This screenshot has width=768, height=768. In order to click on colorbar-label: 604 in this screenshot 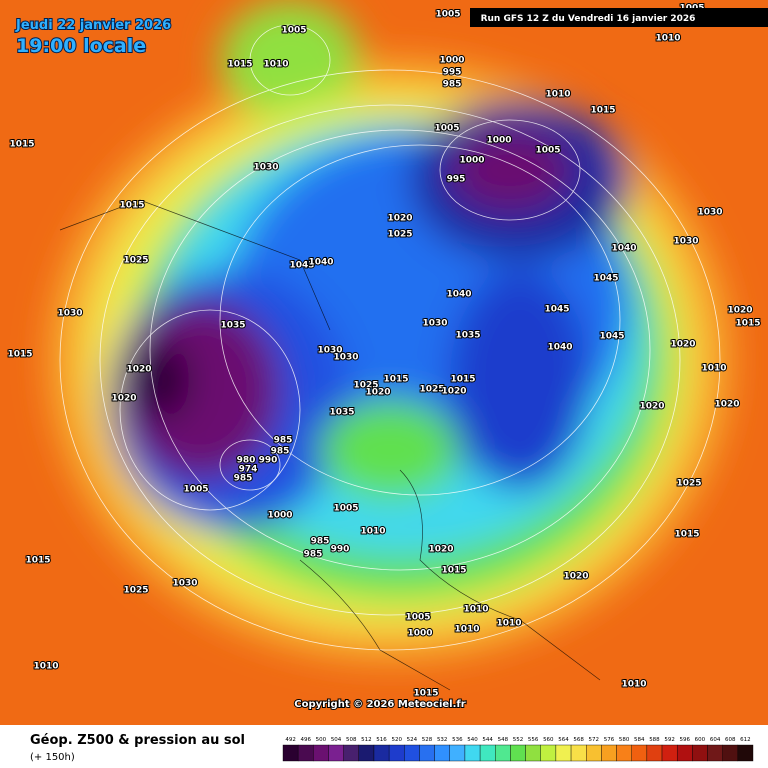, I will do `click(715, 740)`.